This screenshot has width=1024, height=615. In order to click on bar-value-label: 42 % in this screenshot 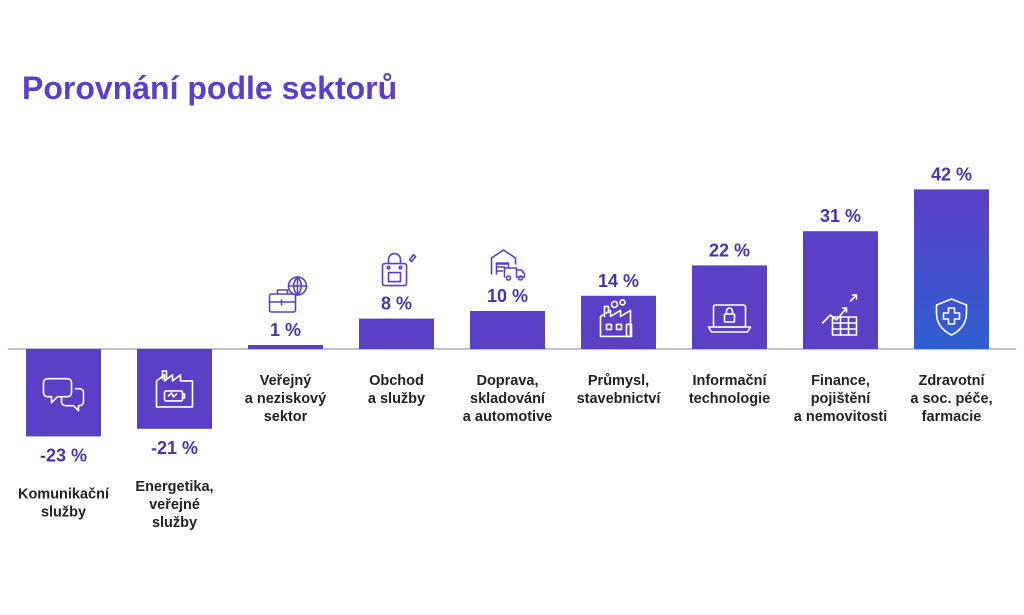, I will do `click(951, 174)`.